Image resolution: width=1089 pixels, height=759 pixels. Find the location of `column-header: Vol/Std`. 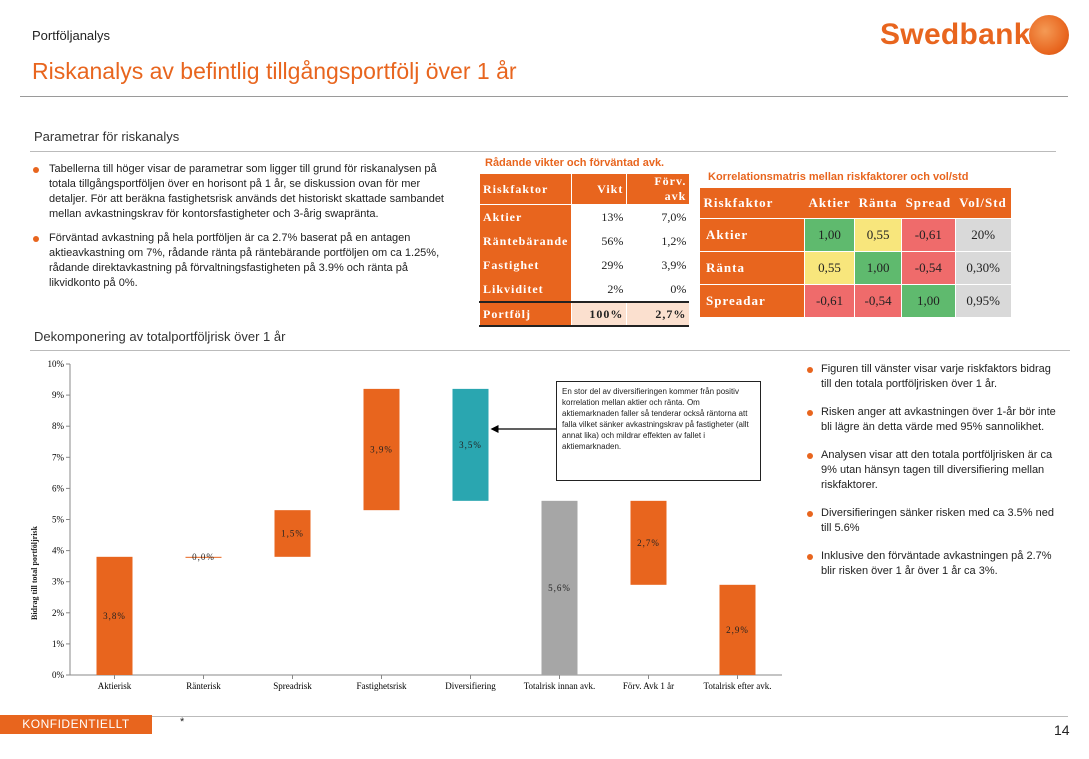

column-header: Vol/Std is located at coordinates (983, 203).